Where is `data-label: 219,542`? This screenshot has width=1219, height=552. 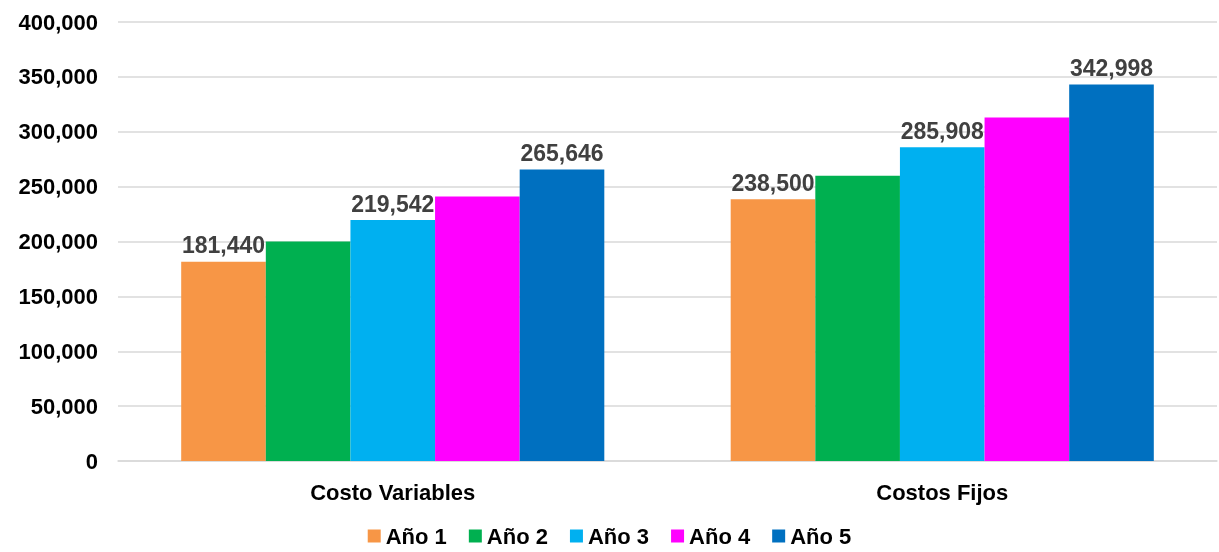 data-label: 219,542 is located at coordinates (393, 203).